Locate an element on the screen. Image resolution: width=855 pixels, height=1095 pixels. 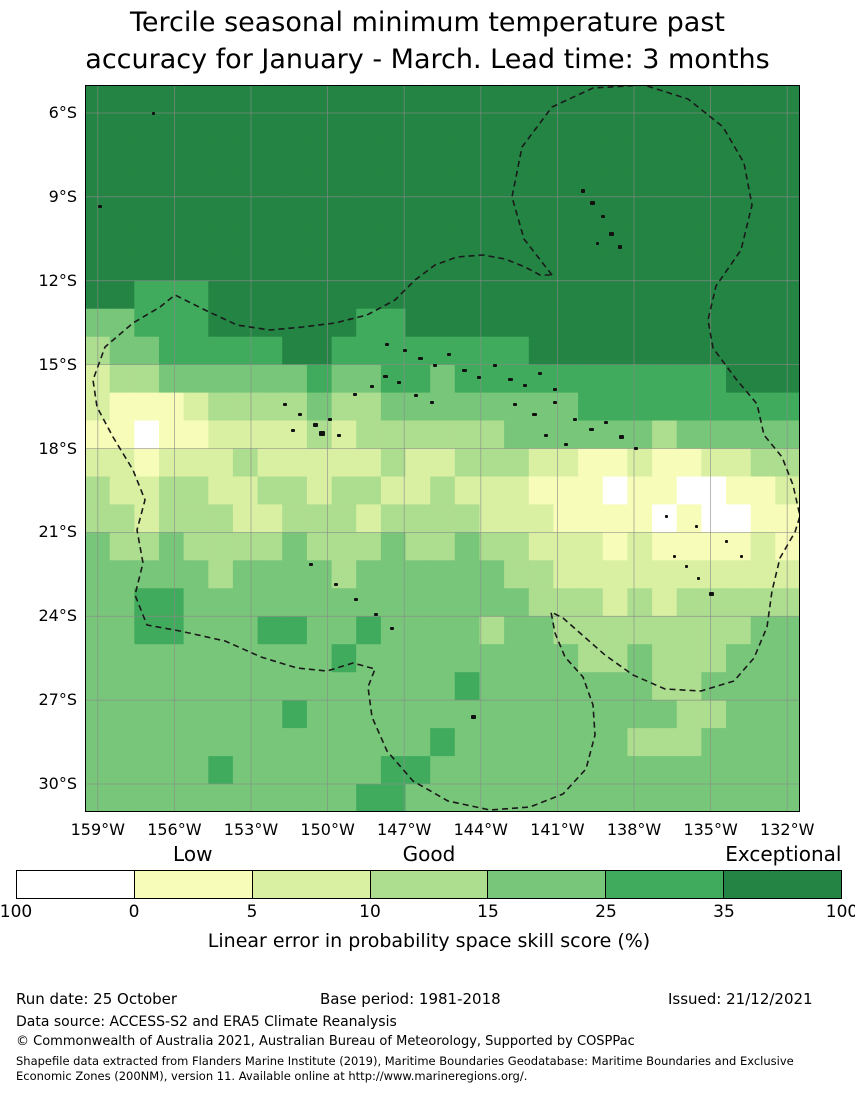
colorbar-tick: 25 is located at coordinates (606, 912).